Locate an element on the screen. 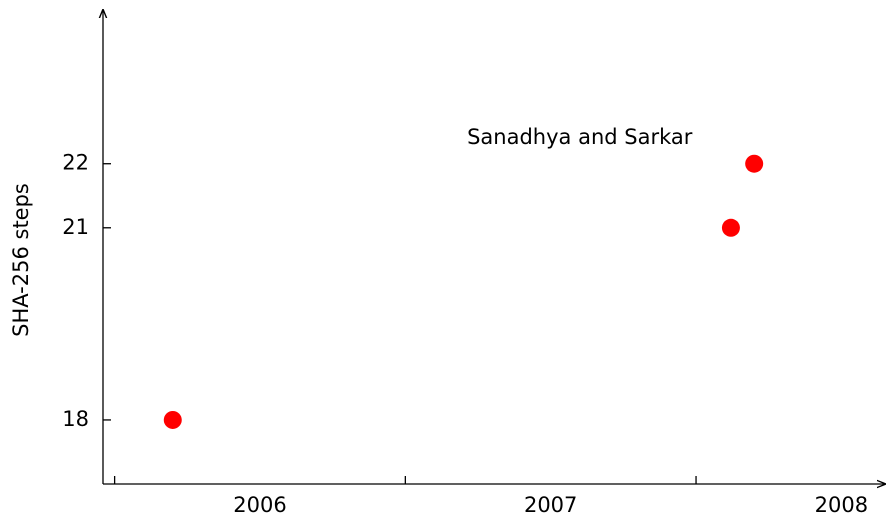 This screenshot has width=892, height=520. x-tick-label: 2006 is located at coordinates (259, 505).